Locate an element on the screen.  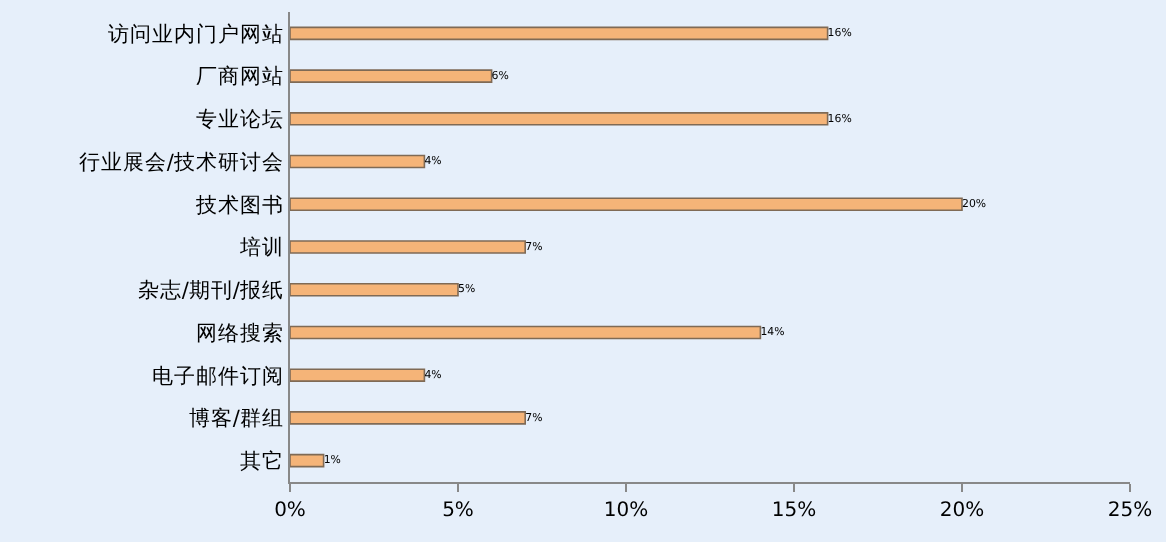
y-tick-label: 培训 is located at coordinates (260, 247).